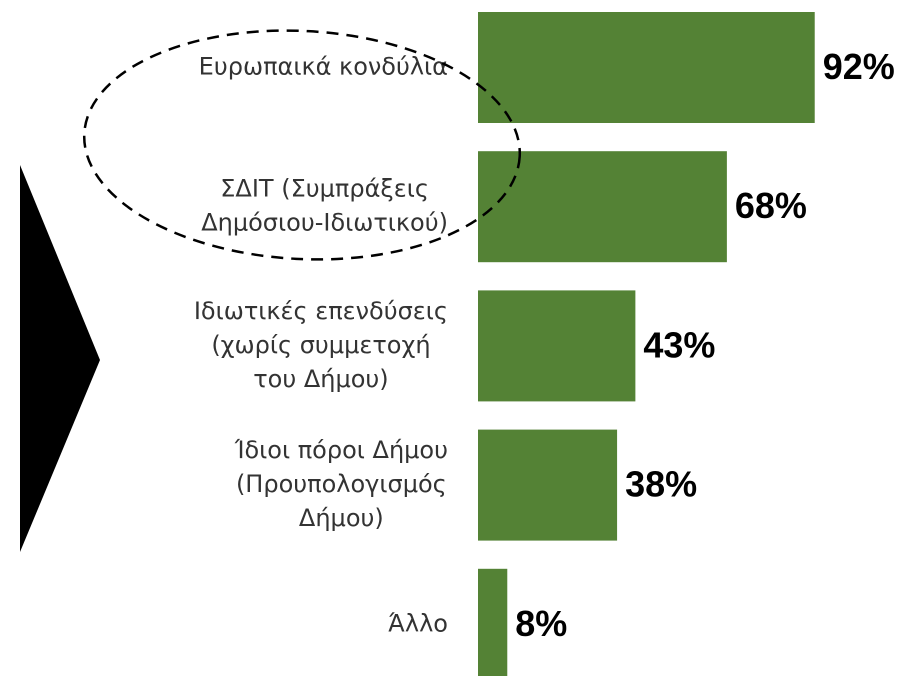  What do you see at coordinates (771, 205) in the screenshot?
I see `value-label: 68%` at bounding box center [771, 205].